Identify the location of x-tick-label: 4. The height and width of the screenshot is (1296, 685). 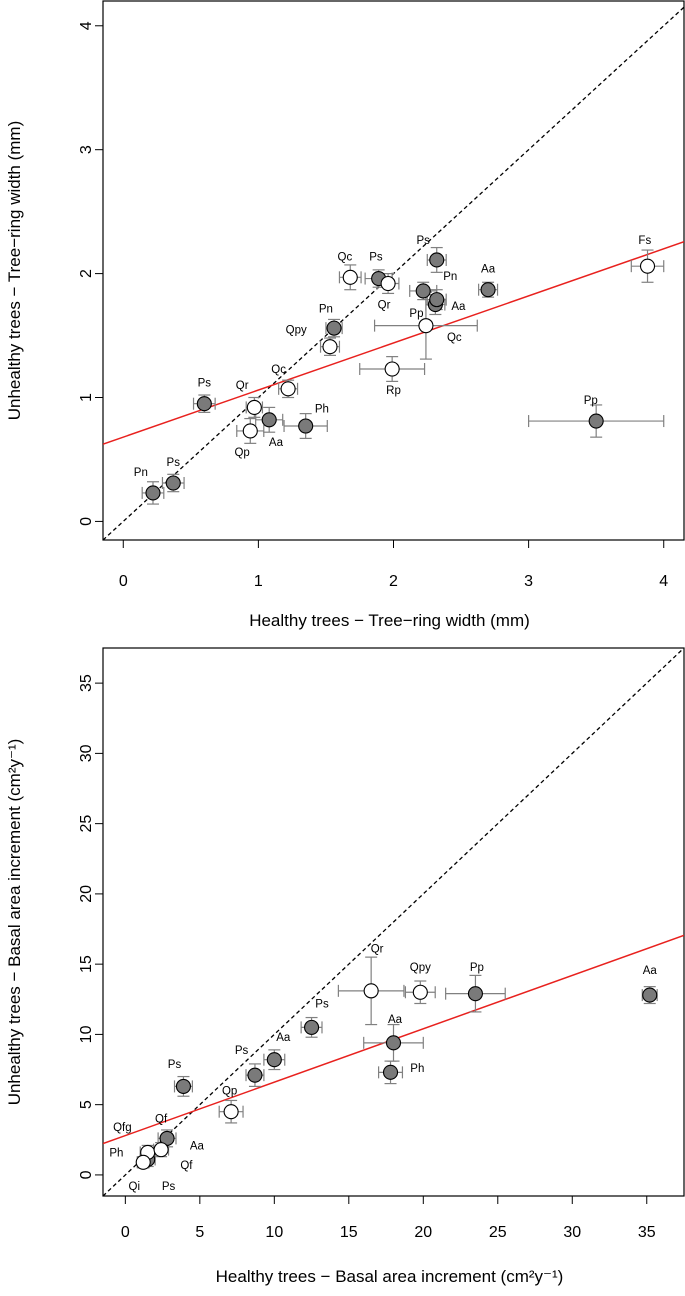
(663, 581).